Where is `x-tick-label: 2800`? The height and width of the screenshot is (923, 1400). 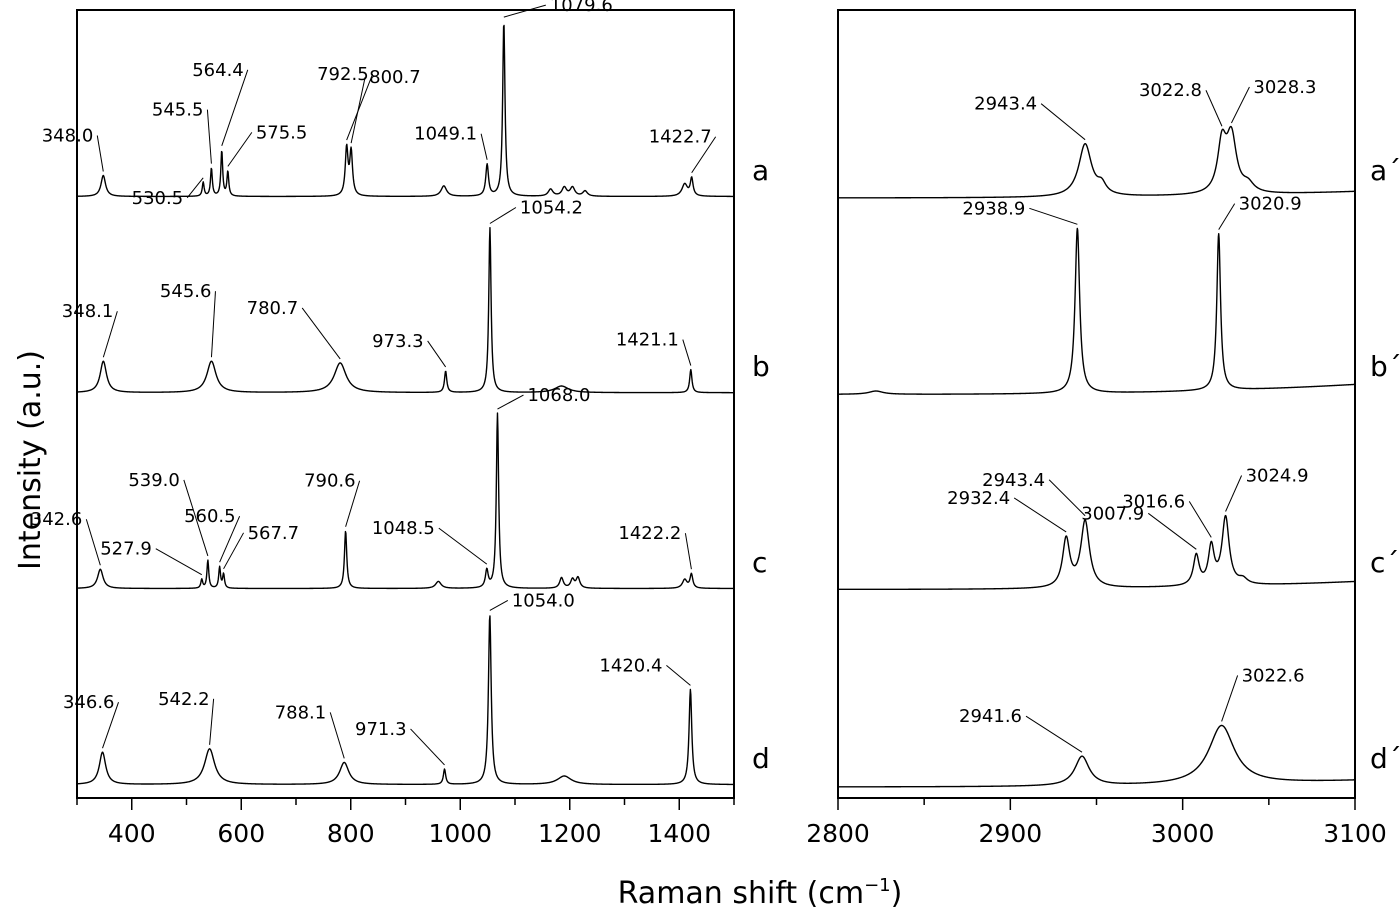 x-tick-label: 2800 is located at coordinates (838, 833).